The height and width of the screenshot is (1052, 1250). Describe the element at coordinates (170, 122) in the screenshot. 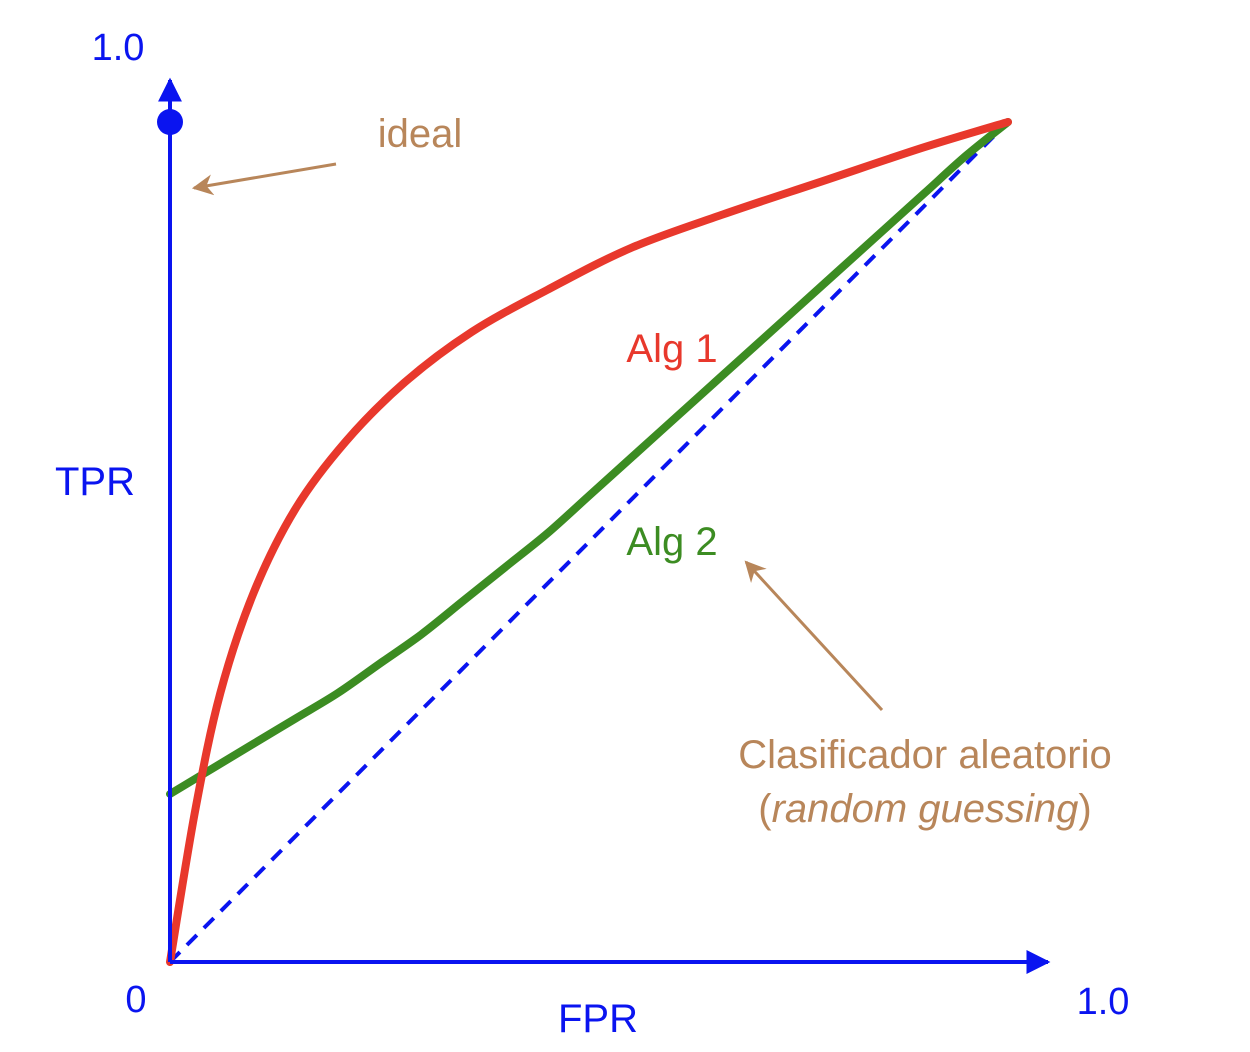

I see `ideal-point` at that location.